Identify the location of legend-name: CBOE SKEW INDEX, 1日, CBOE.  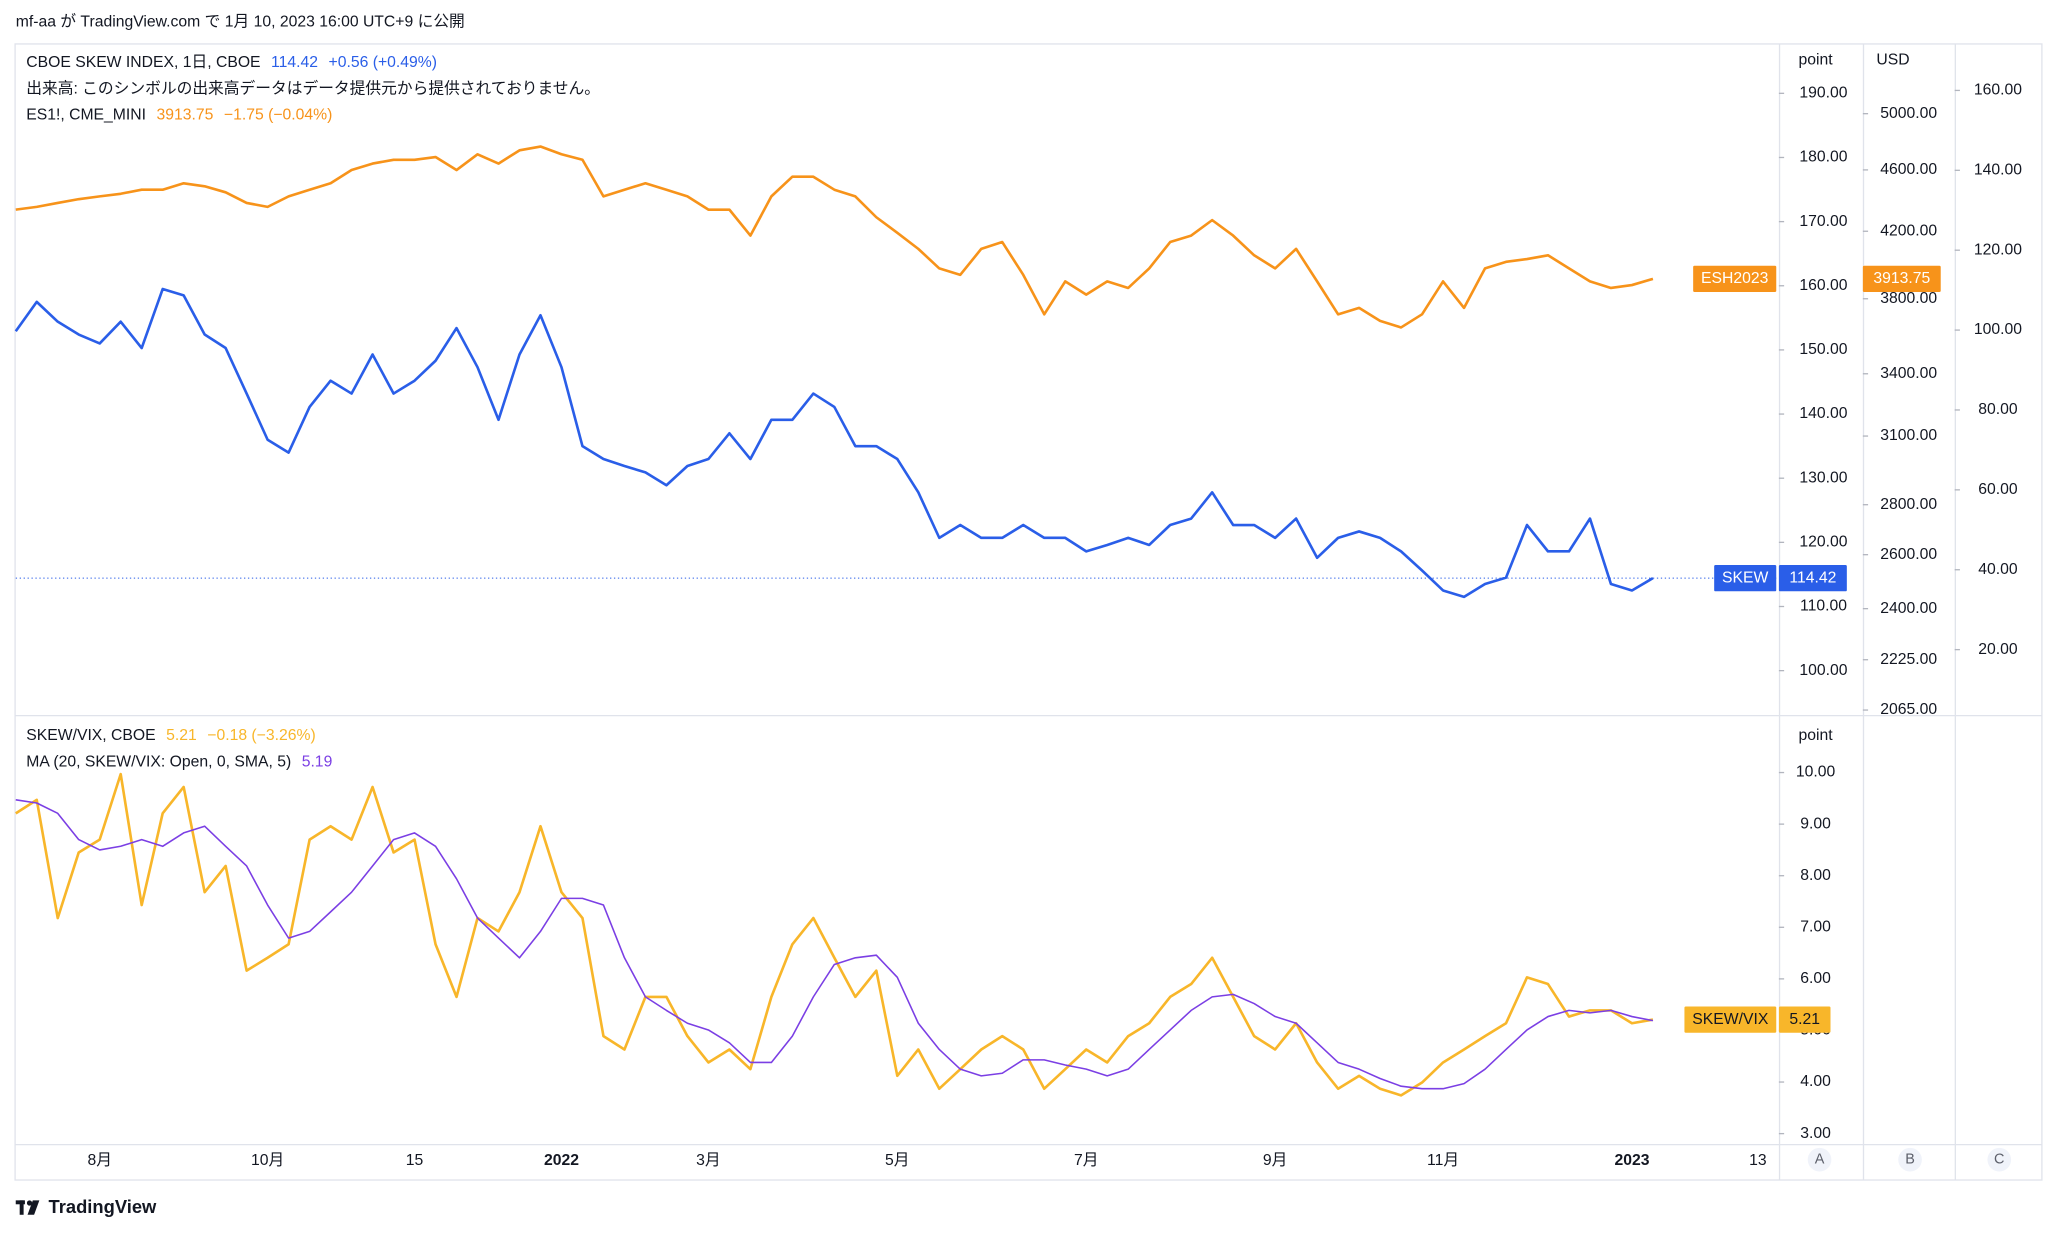
(143, 62).